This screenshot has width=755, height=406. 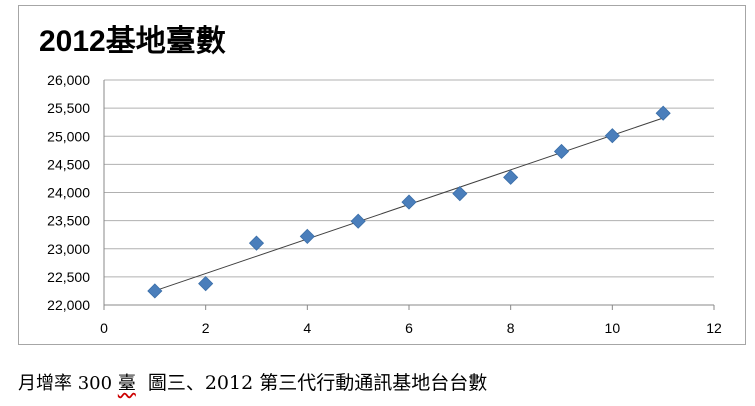 I want to click on y-tick-label: 23,000, so click(x=68, y=249).